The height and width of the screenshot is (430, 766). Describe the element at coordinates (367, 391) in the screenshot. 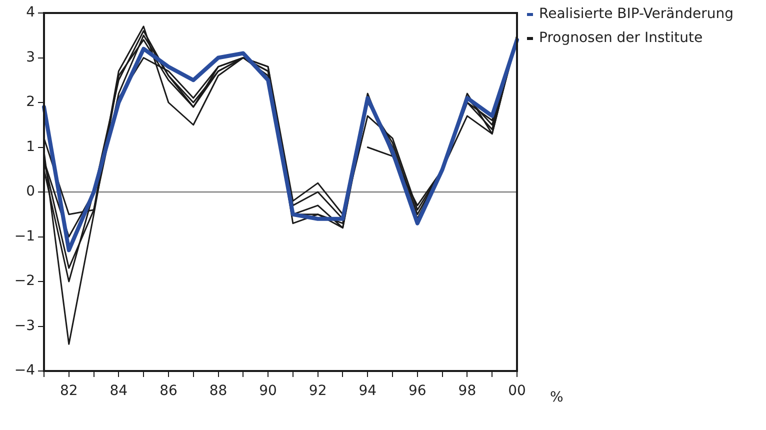

I see `x-tick-label: 94` at that location.